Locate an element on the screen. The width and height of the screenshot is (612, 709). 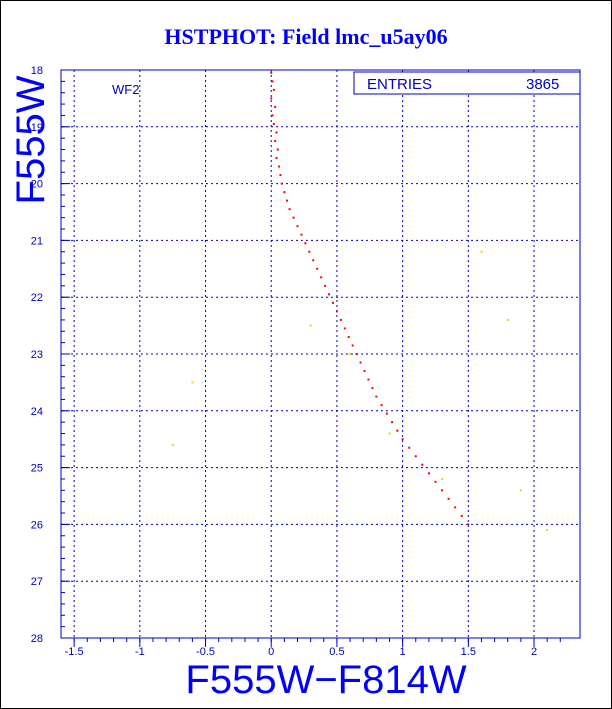
y-tick-label: 24 is located at coordinates (37, 412).